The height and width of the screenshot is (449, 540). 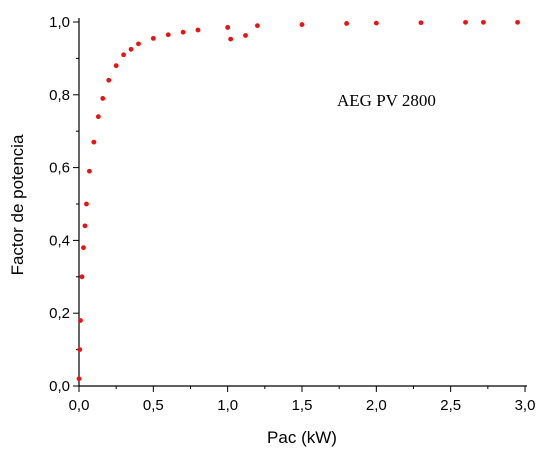 What do you see at coordinates (59, 95) in the screenshot?
I see `y-tick-label: 0,8` at bounding box center [59, 95].